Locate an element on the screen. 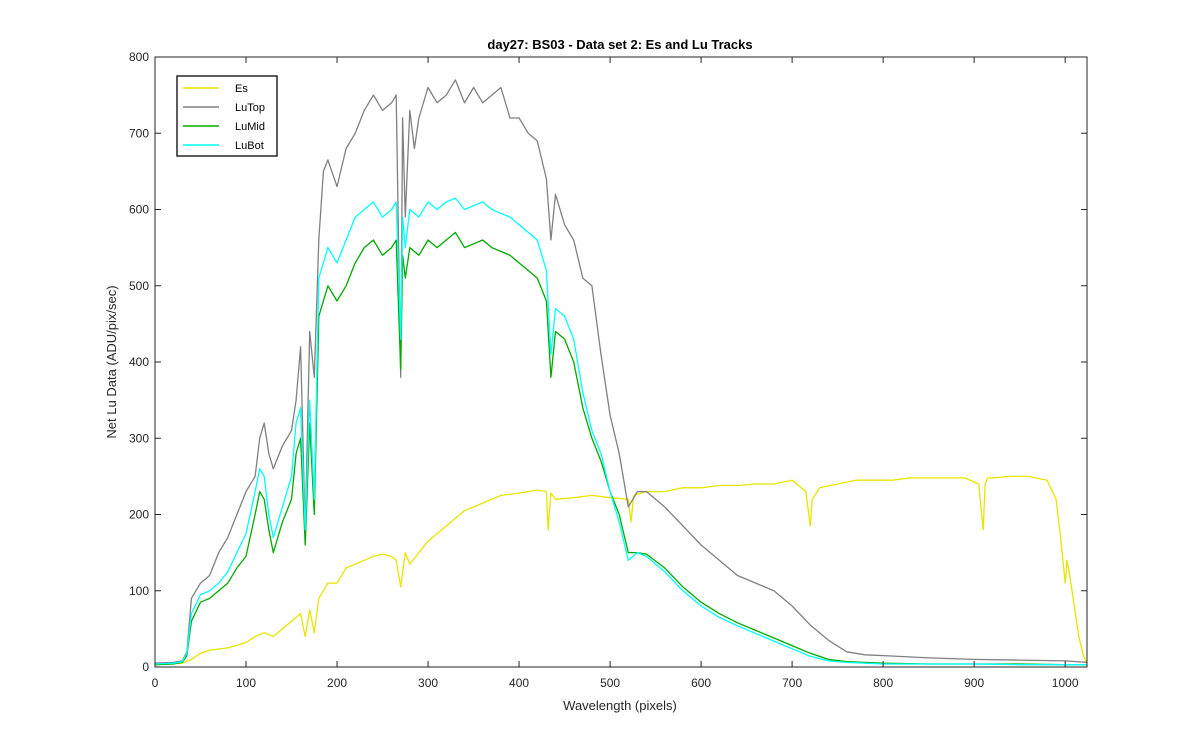 This screenshot has height=750, width=1200. y-tick-label: 800 is located at coordinates (139, 57).